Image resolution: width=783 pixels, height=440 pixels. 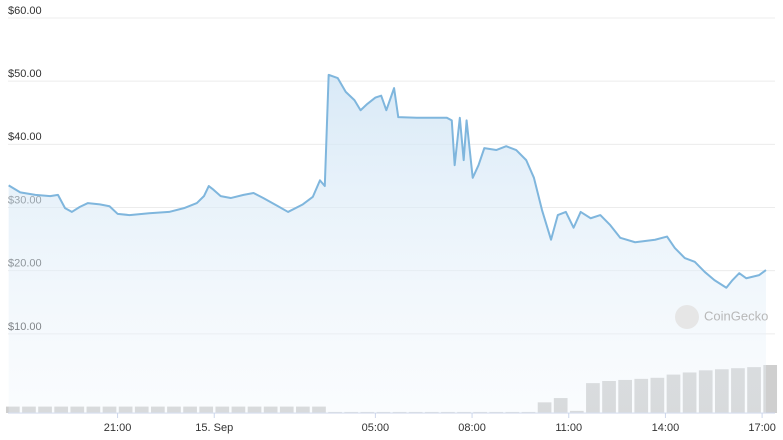 What do you see at coordinates (25, 74) in the screenshot?
I see `y-tick-label: $50.00` at bounding box center [25, 74].